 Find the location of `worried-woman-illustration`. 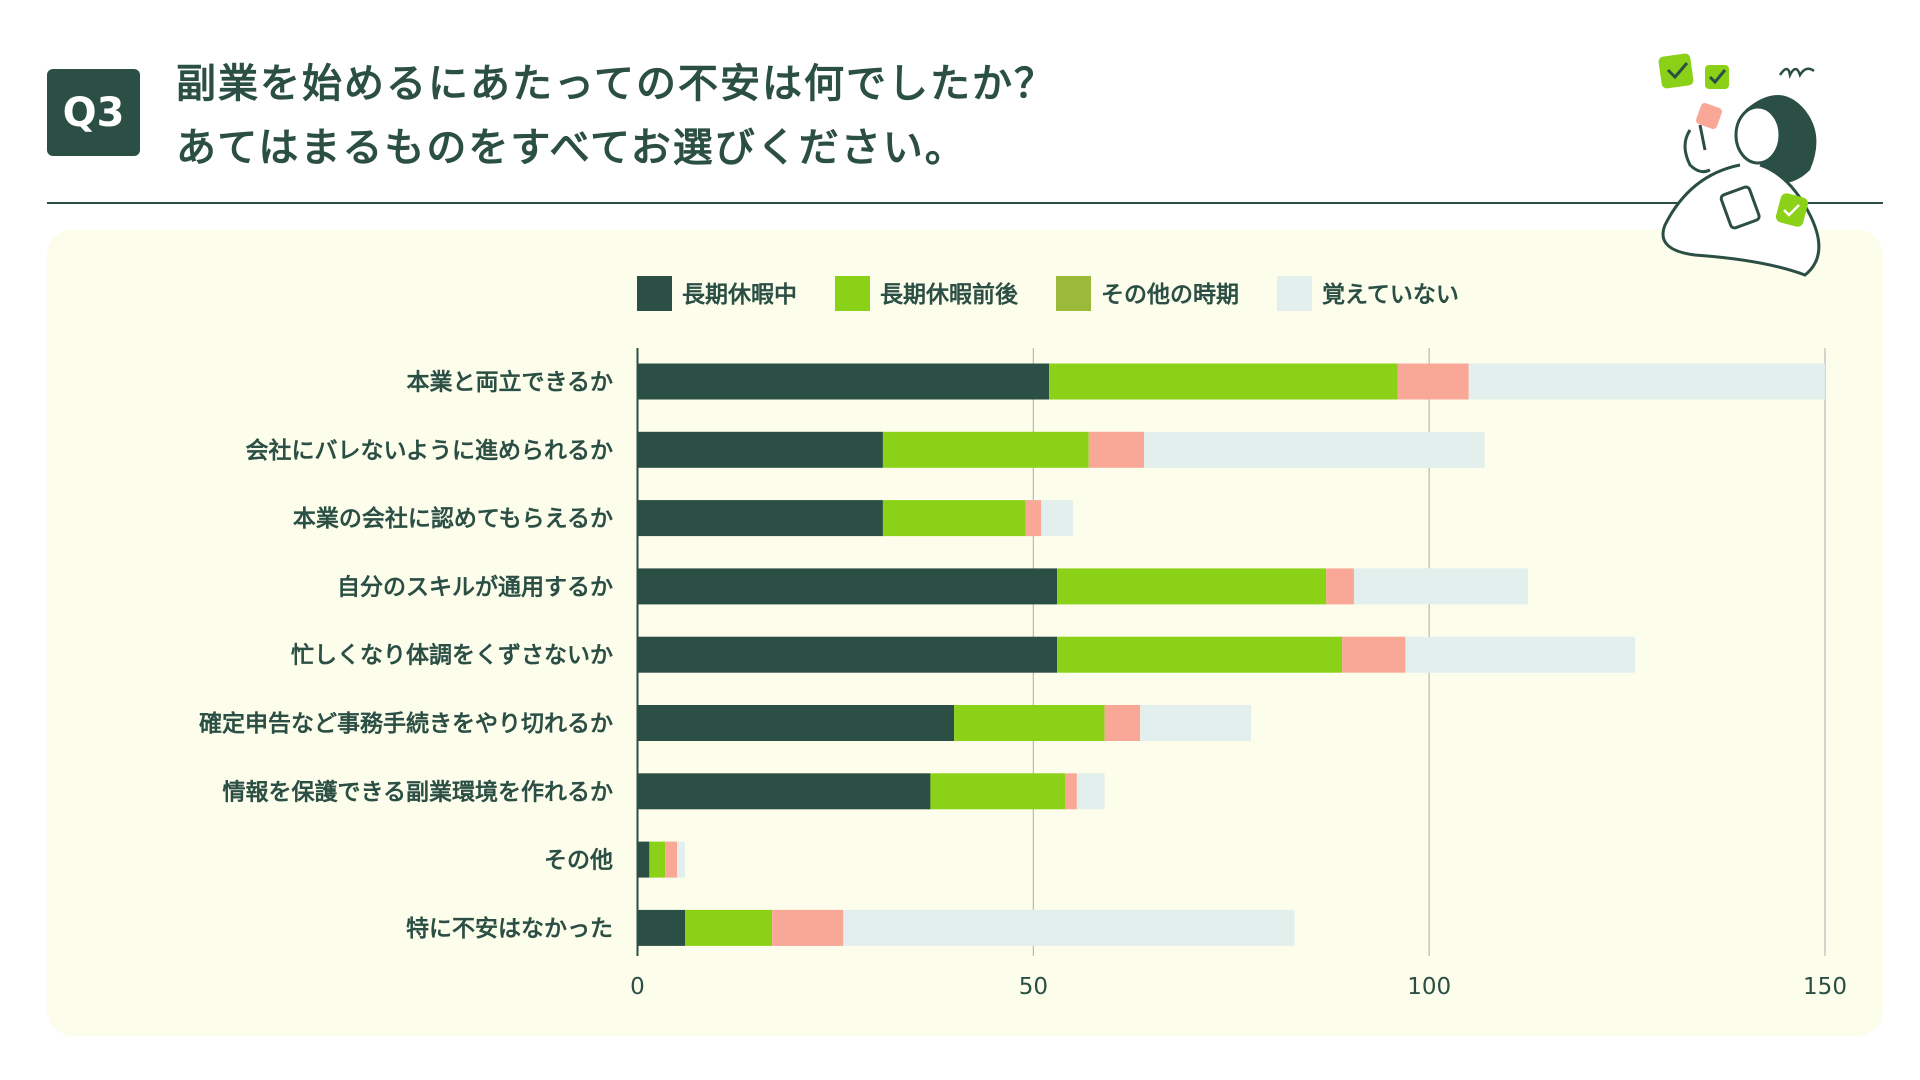

worried-woman-illustration is located at coordinates (1739, 165).